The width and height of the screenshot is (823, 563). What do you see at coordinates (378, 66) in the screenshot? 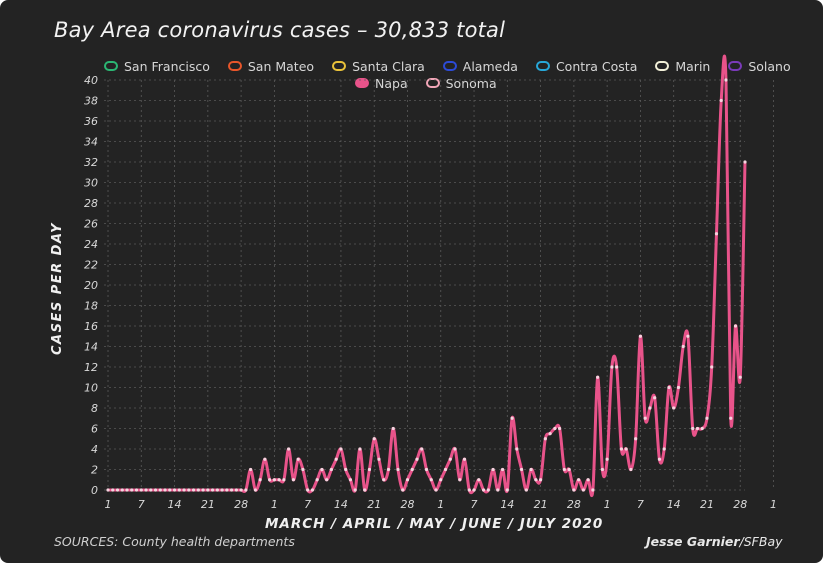
I see `legend-item-santa-clara: Santa Clara` at bounding box center [378, 66].